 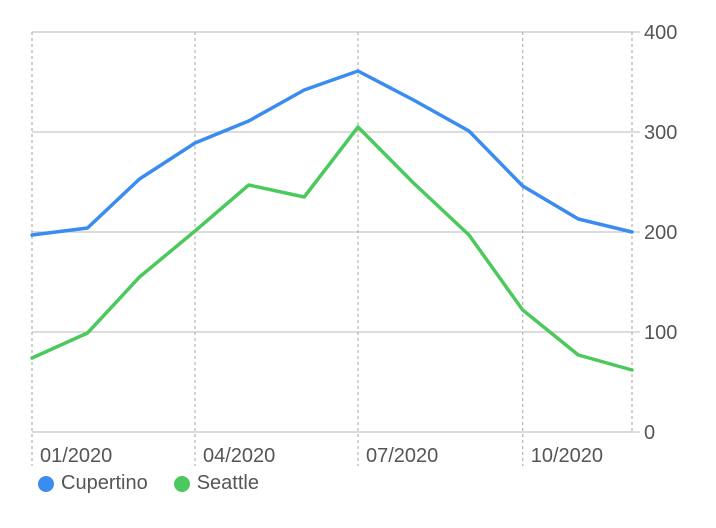 What do you see at coordinates (660, 333) in the screenshot?
I see `y-tick-label-100: 100` at bounding box center [660, 333].